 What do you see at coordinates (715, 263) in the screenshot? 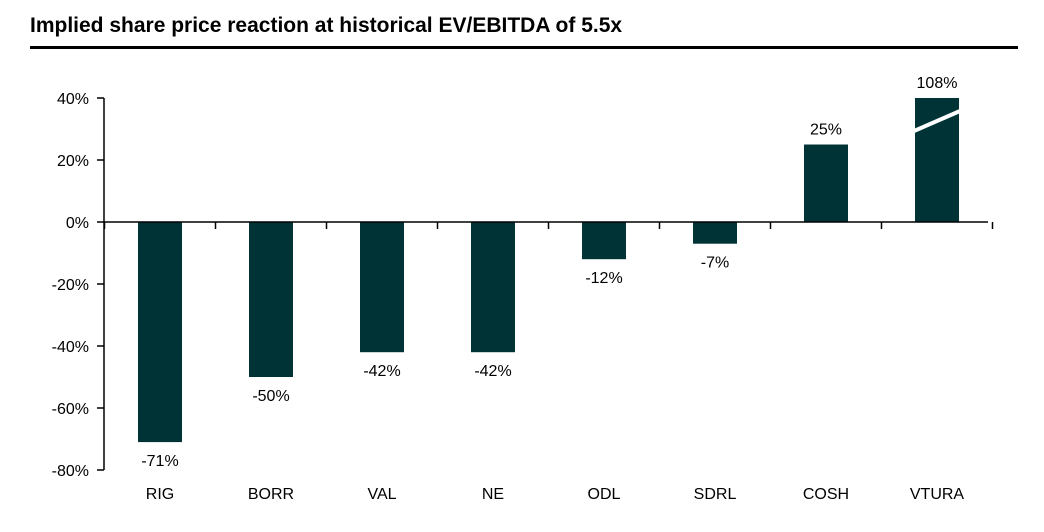
I see `data-label-sdrl: -7%` at bounding box center [715, 263].